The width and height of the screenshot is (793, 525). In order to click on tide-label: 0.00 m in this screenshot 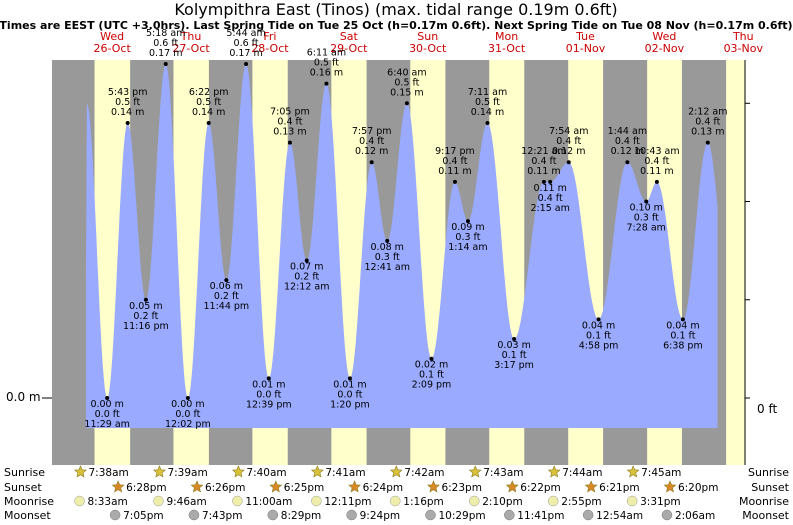, I will do `click(106, 404)`.